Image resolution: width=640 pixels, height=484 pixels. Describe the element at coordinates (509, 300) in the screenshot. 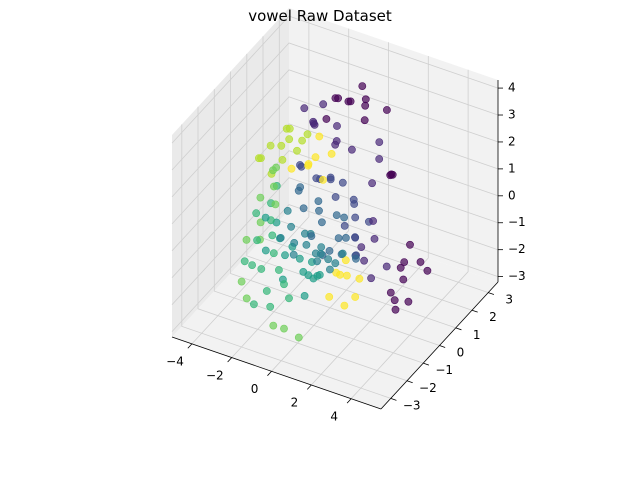

I see `y-tick-label: 3` at that location.